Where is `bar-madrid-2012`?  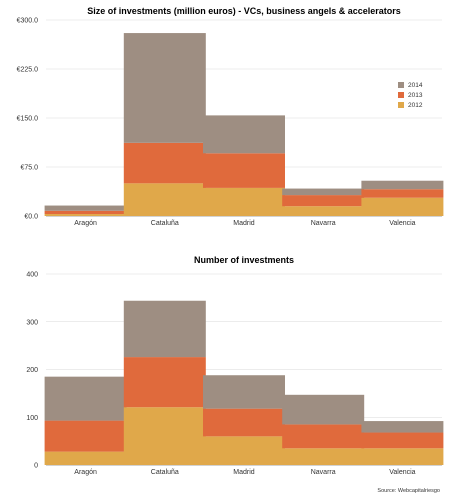
bar-madrid-2012 is located at coordinates (244, 201).